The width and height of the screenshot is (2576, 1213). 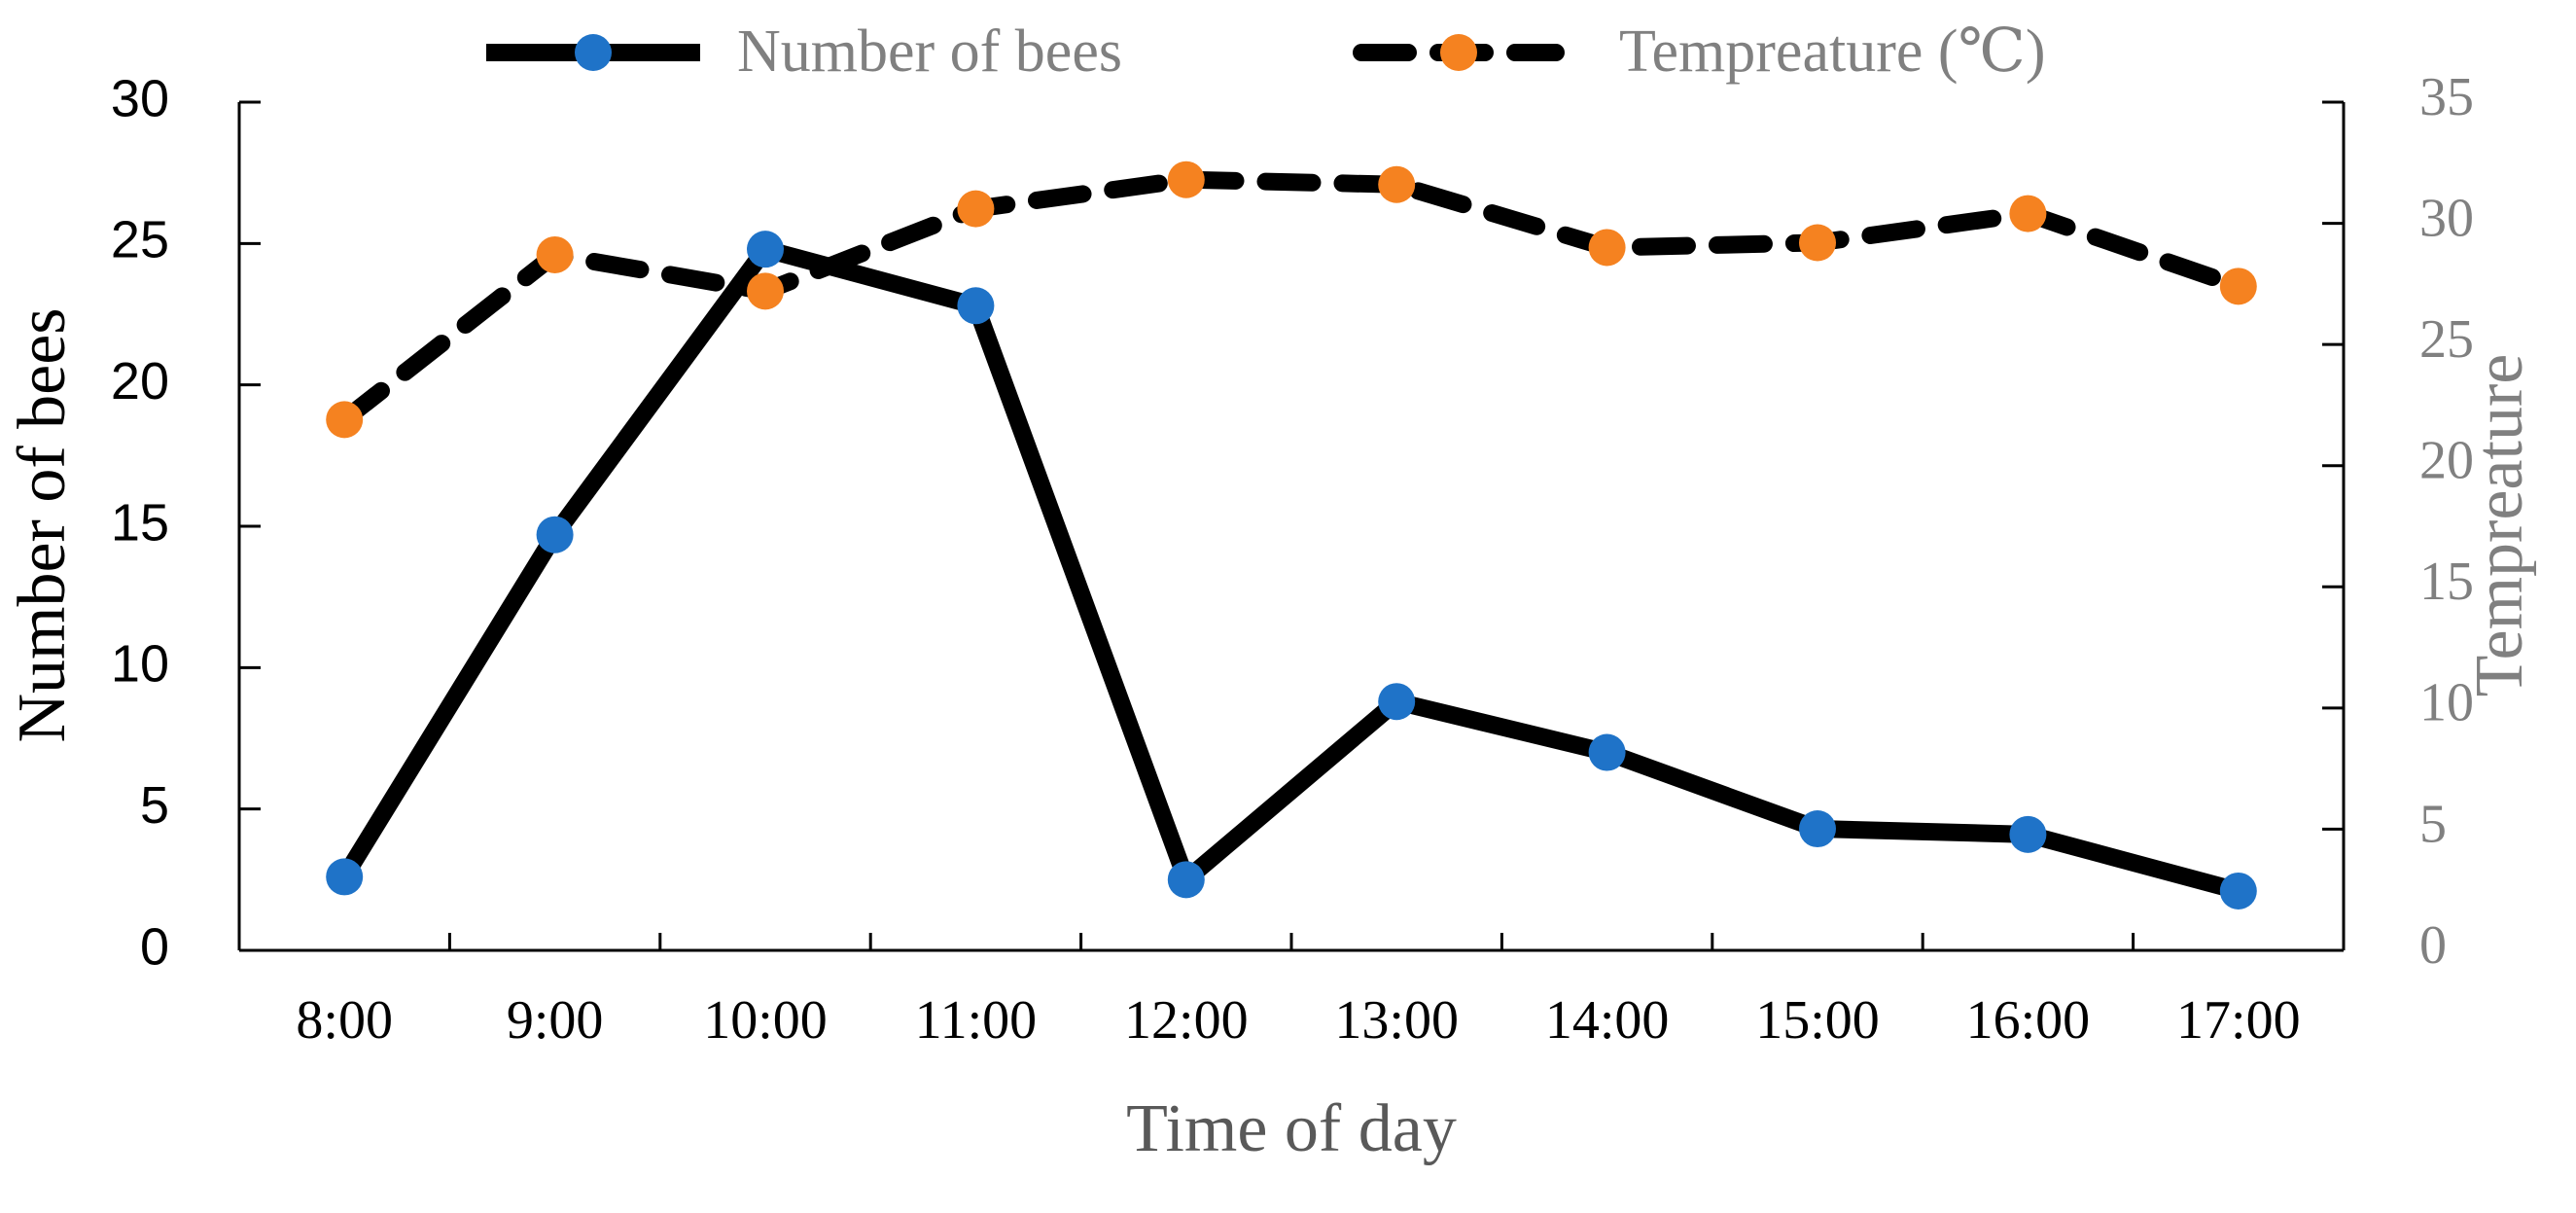 I want to click on right-y-tick-label: 20, so click(x=2446, y=461).